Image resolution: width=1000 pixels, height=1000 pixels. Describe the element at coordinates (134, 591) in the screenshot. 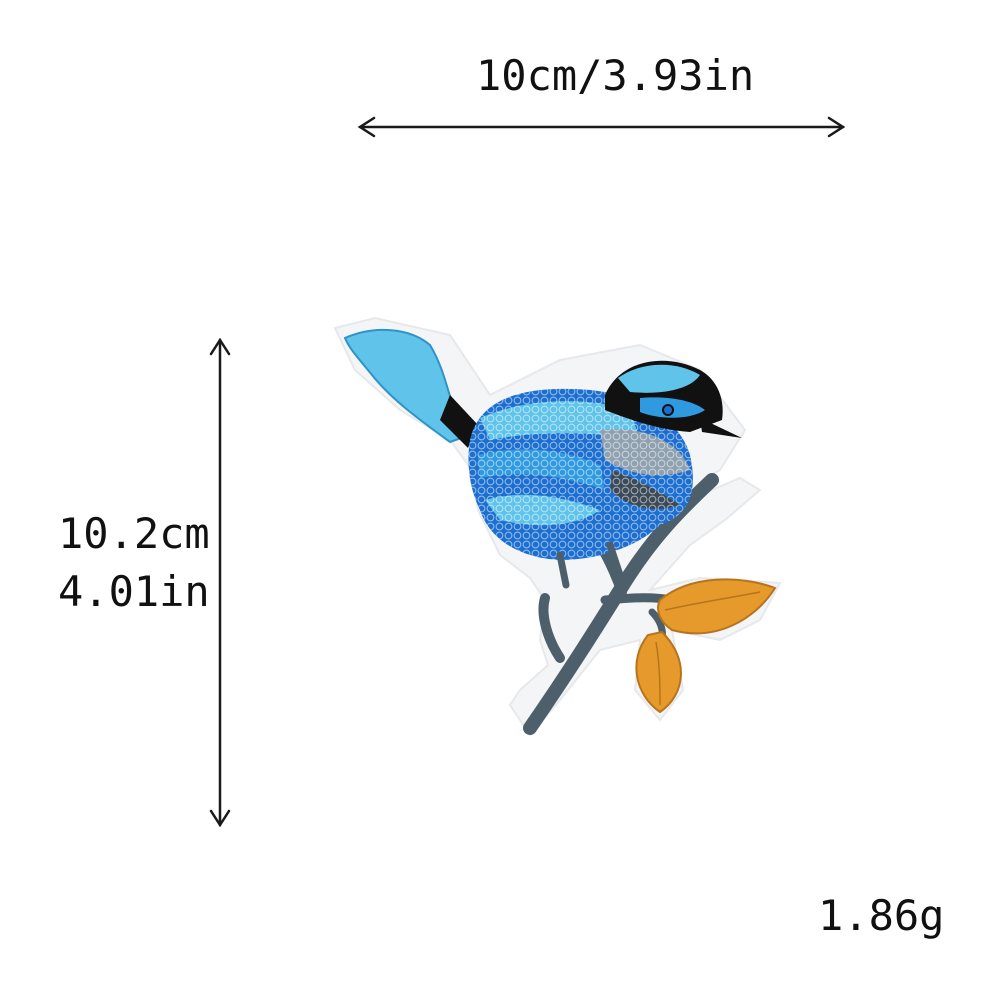

I see `height-label-in: 4.01in` at that location.